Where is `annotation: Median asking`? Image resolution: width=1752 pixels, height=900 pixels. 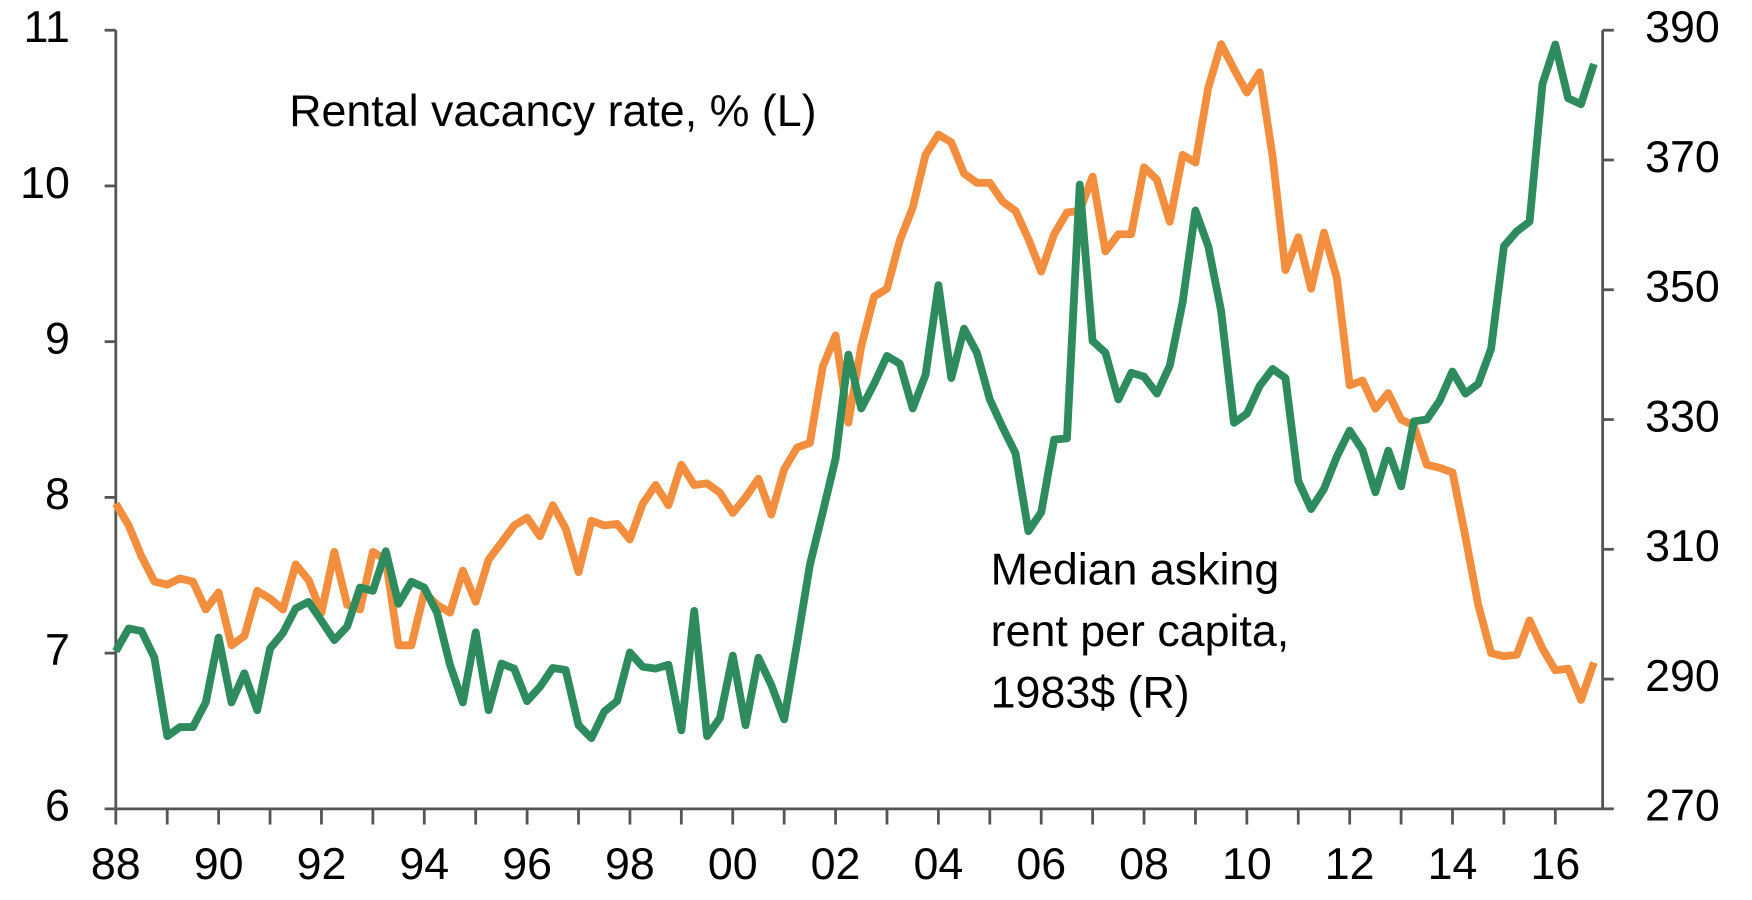 annotation: Median asking is located at coordinates (1135, 570).